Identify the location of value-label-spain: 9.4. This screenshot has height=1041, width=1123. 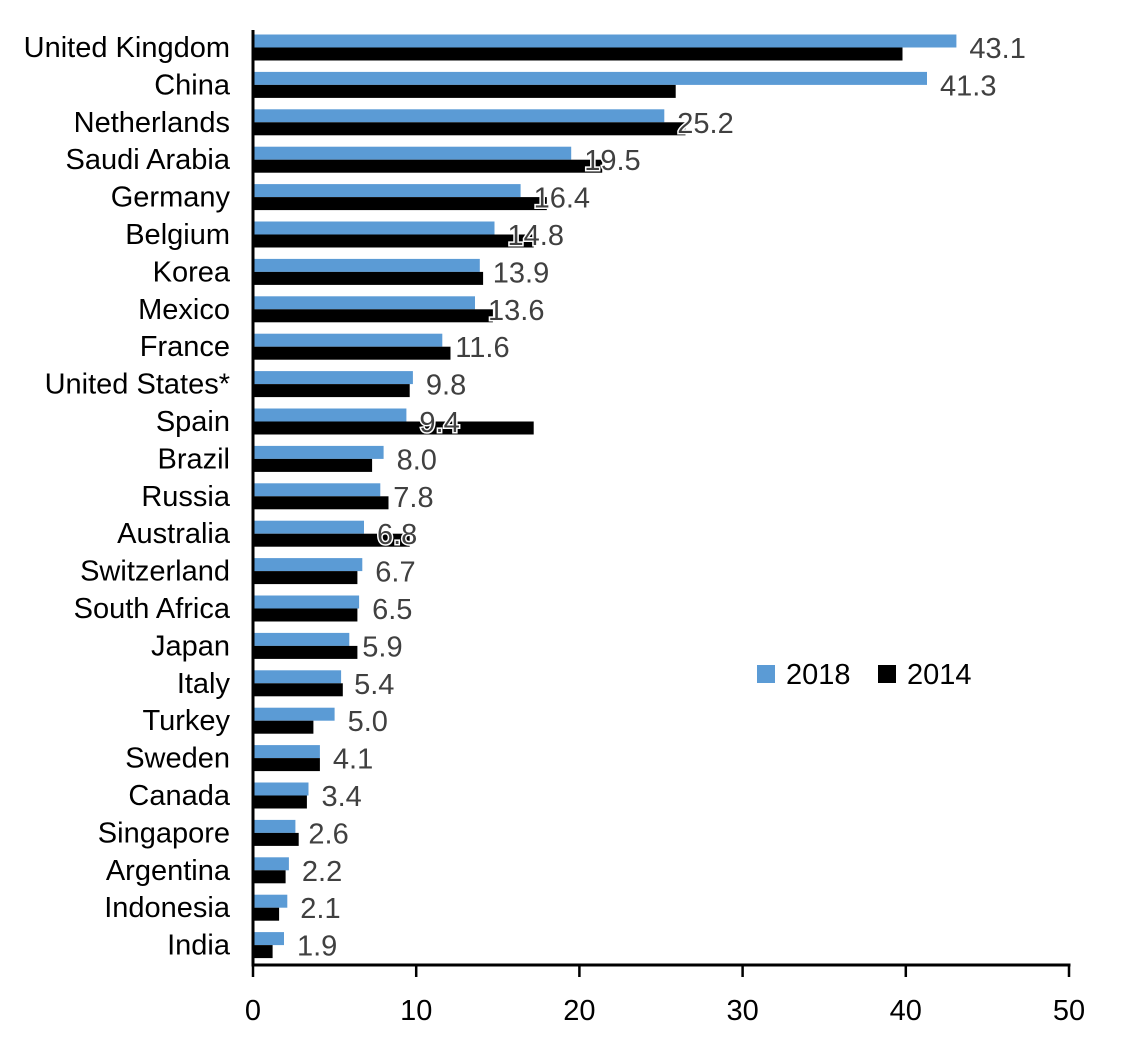
(439, 423).